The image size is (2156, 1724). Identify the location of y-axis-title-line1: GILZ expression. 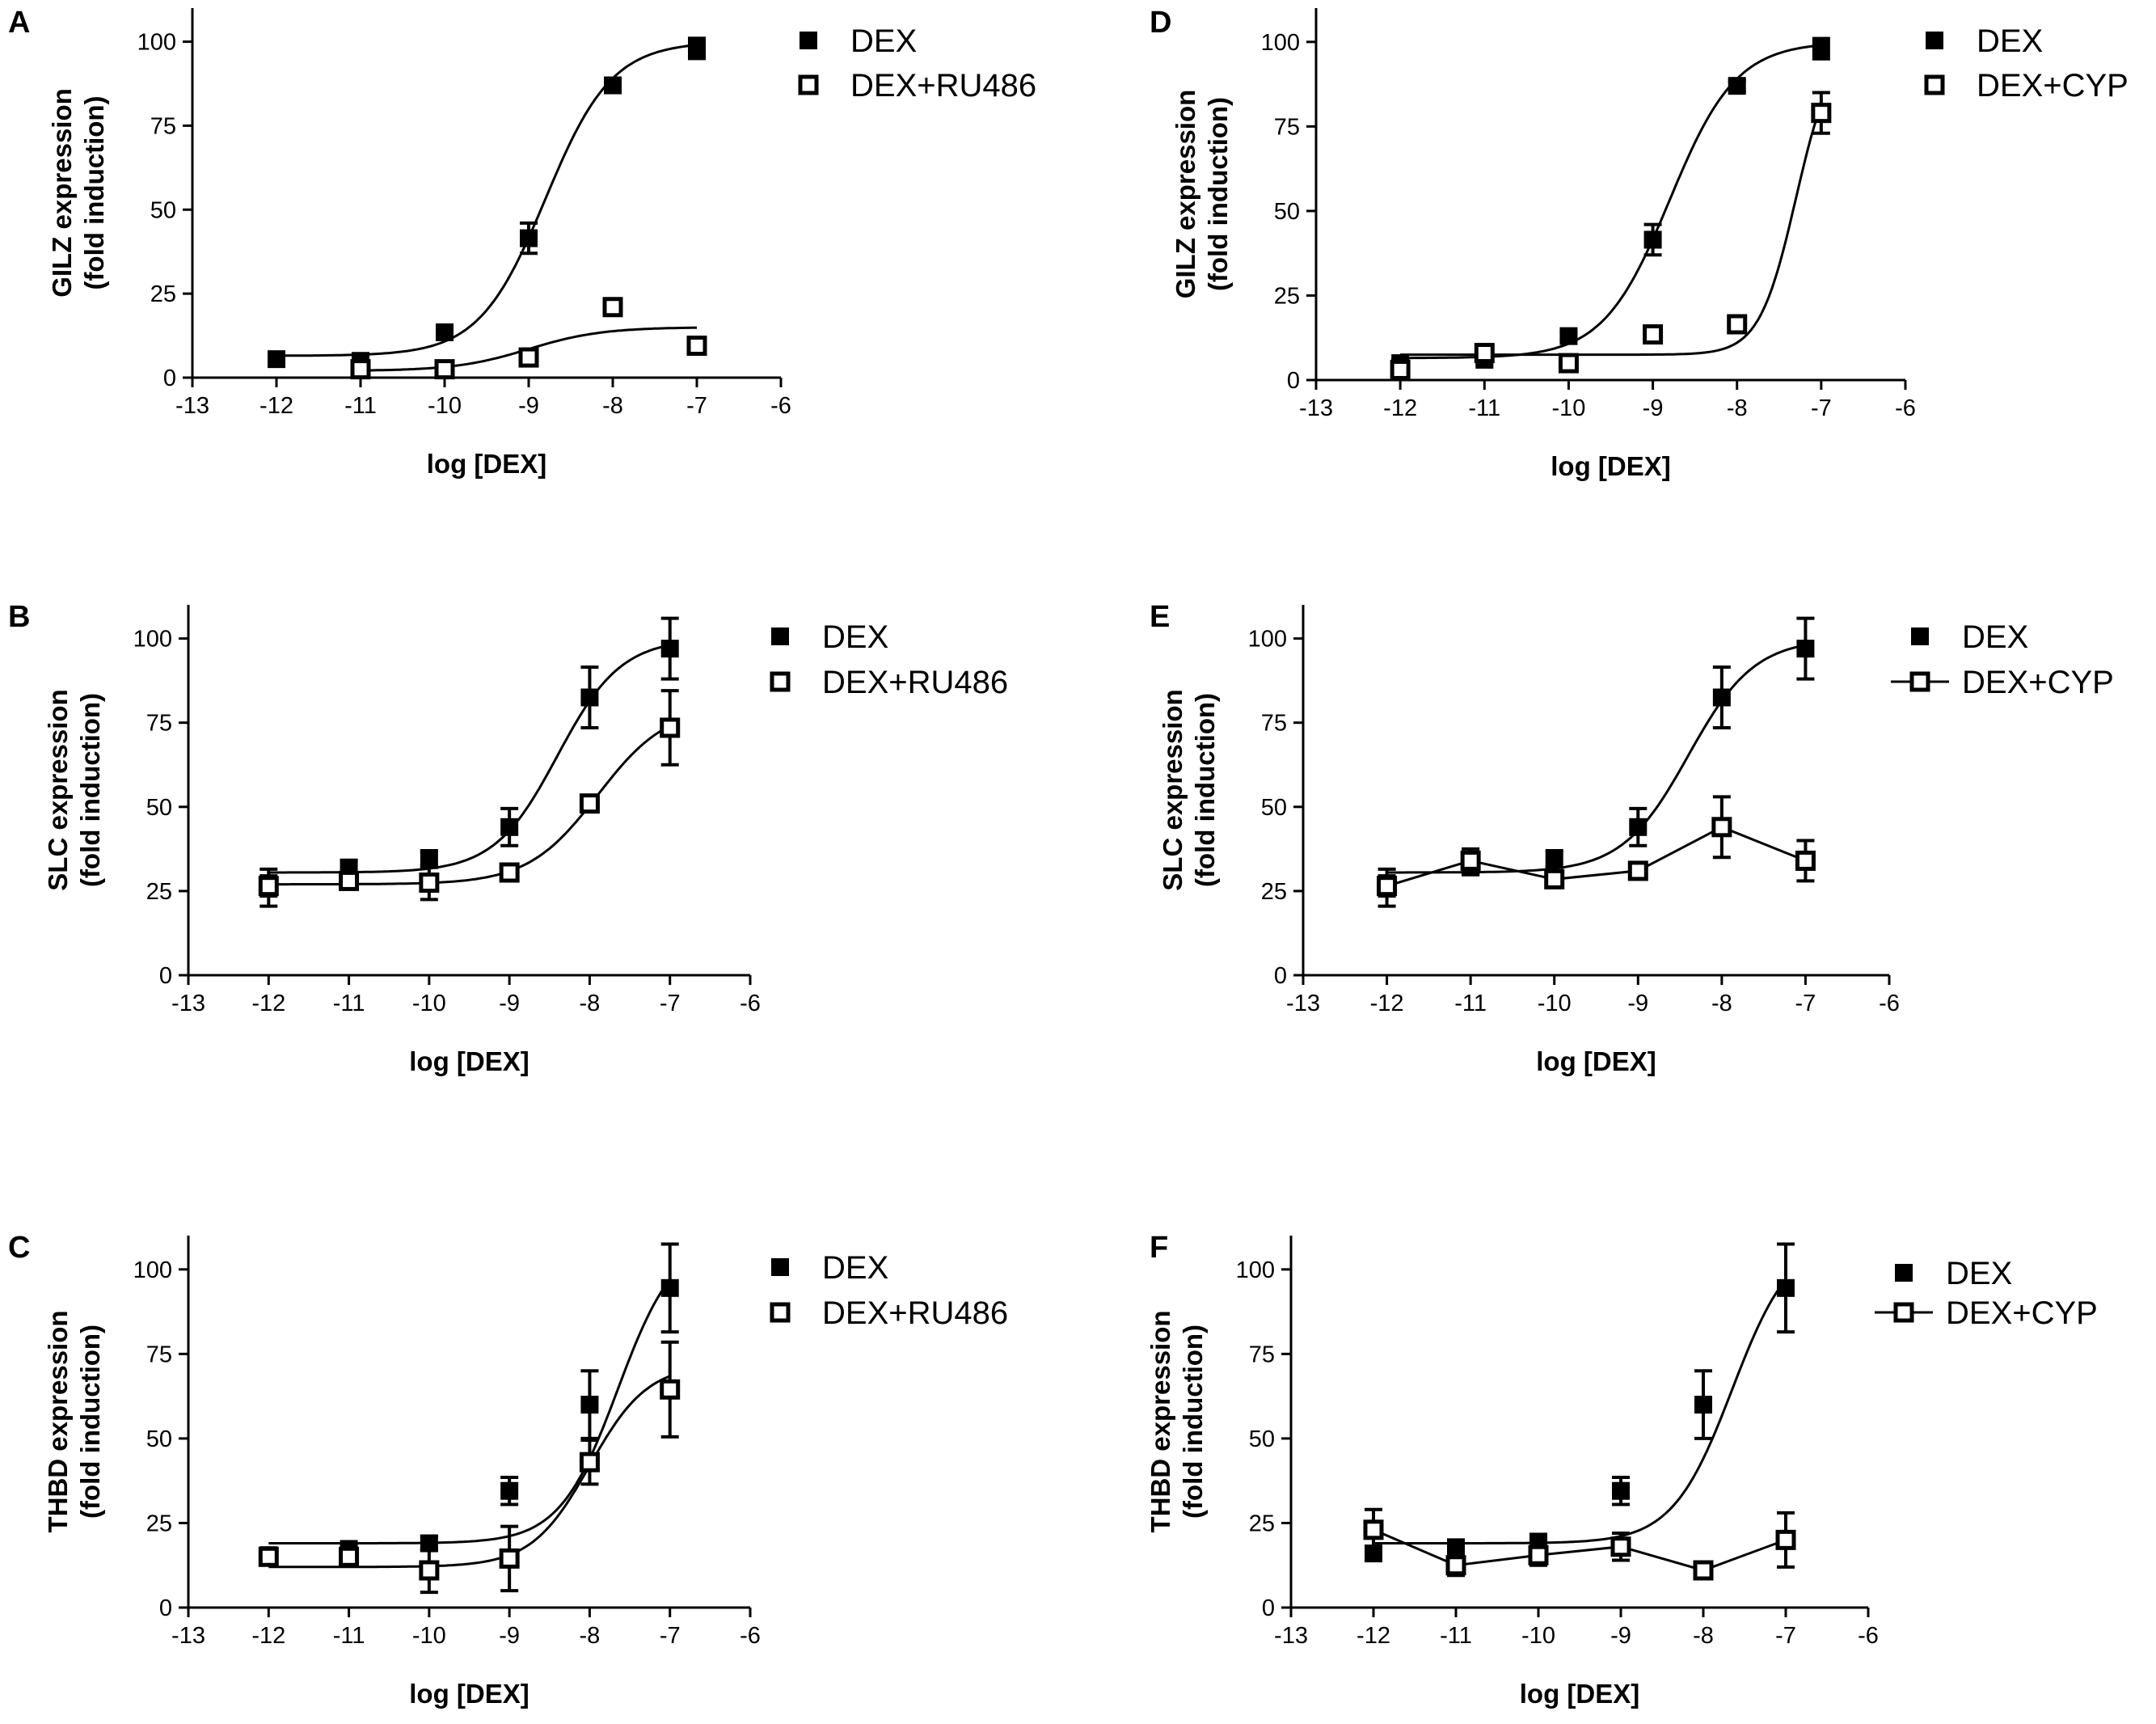
(62, 193).